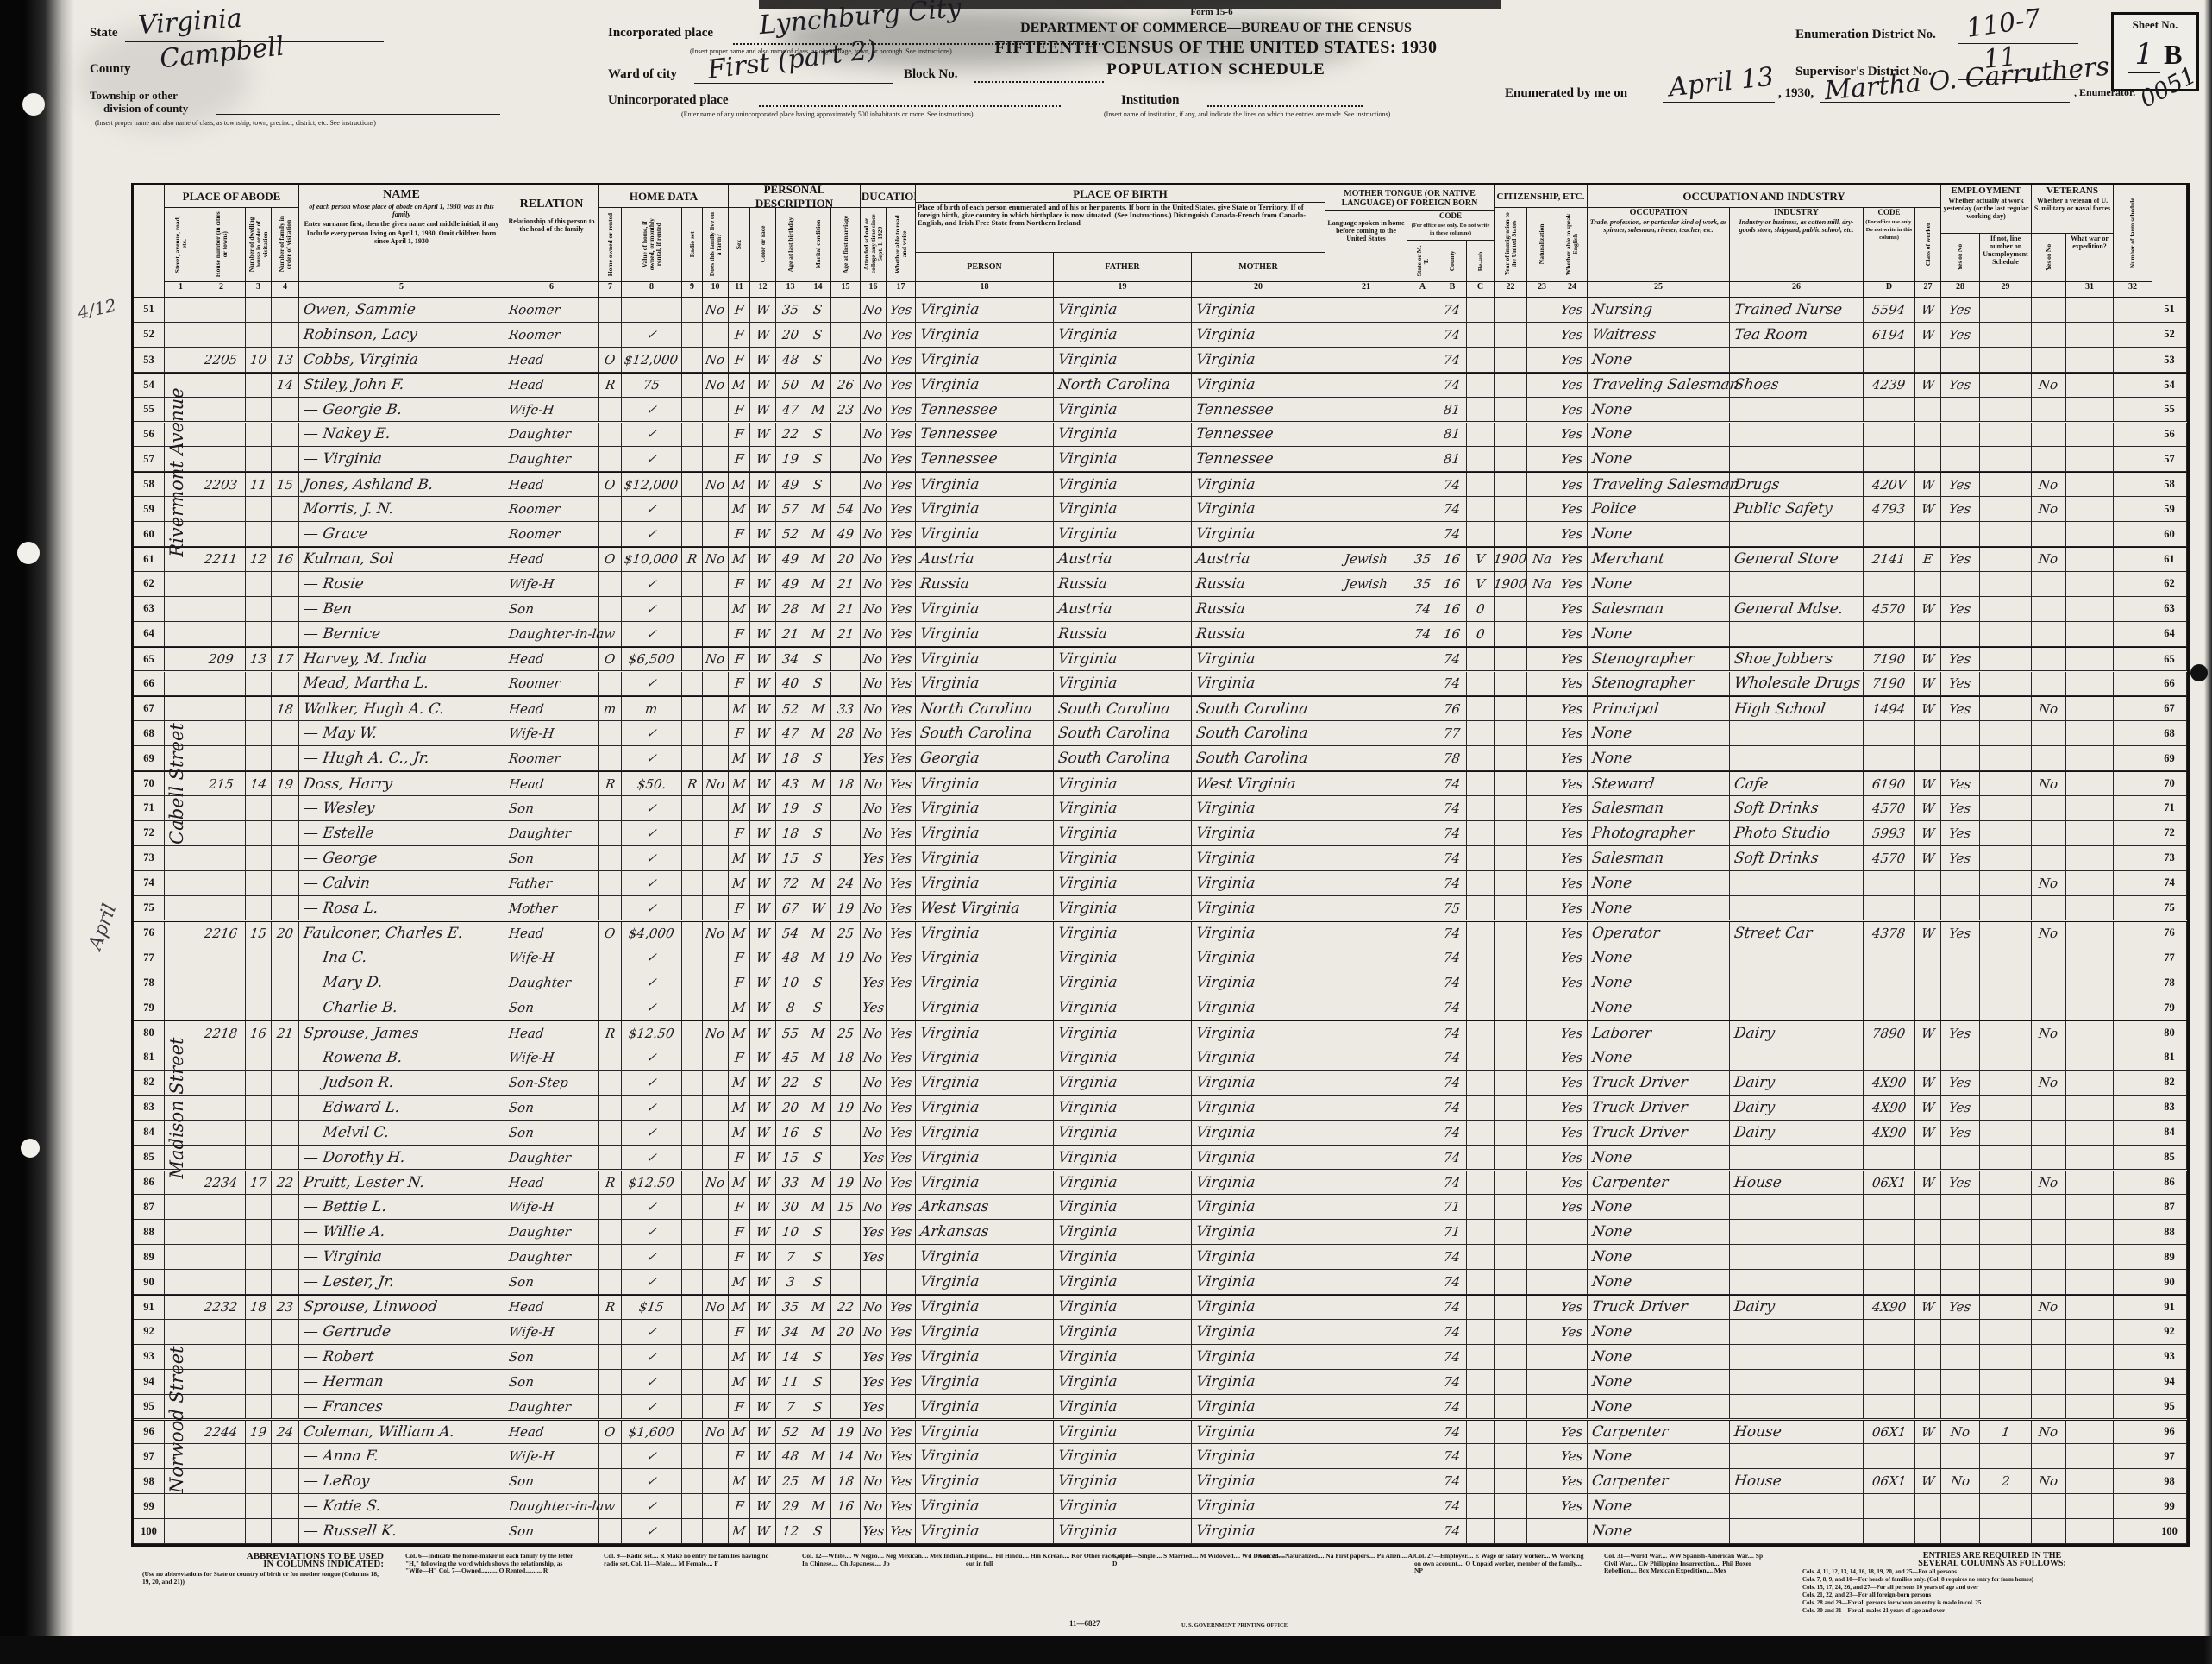 The width and height of the screenshot is (2212, 1664). Describe the element at coordinates (845, 883) in the screenshot. I see `handwritten-entry: 24` at that location.